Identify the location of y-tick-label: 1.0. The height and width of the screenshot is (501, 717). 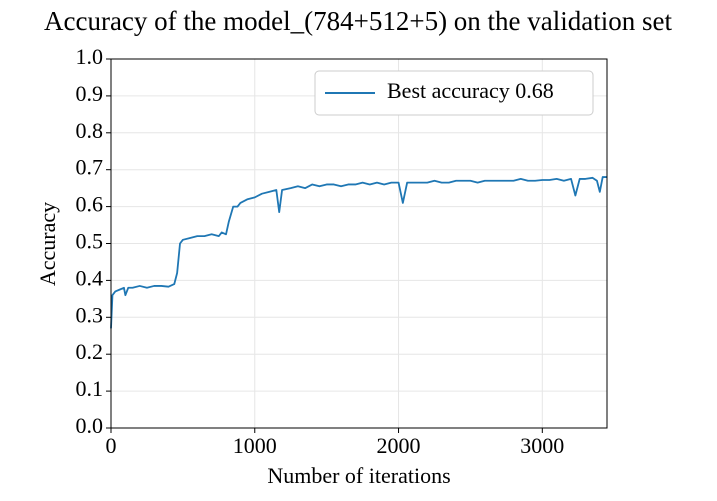
(90, 56).